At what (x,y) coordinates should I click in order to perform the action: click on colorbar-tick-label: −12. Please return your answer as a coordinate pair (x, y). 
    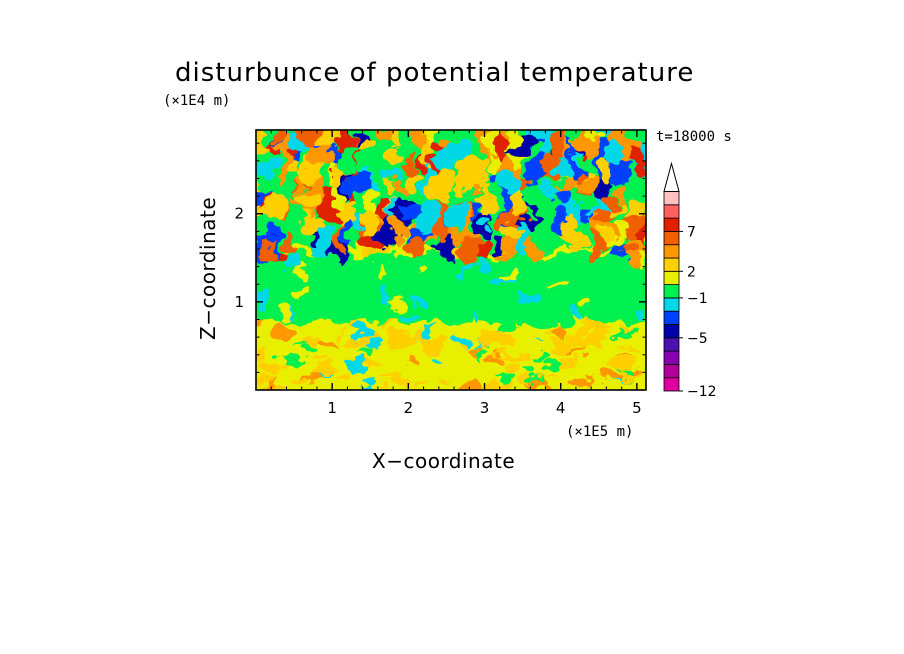
    Looking at the image, I should click on (702, 392).